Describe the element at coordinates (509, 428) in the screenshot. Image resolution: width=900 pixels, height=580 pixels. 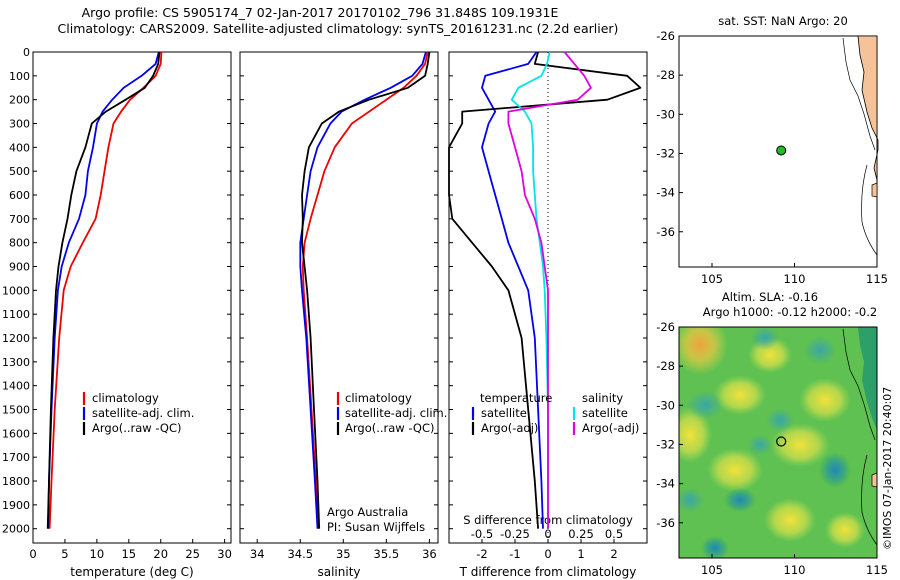
I see `legend-t-argo: Argo(-adj)` at that location.